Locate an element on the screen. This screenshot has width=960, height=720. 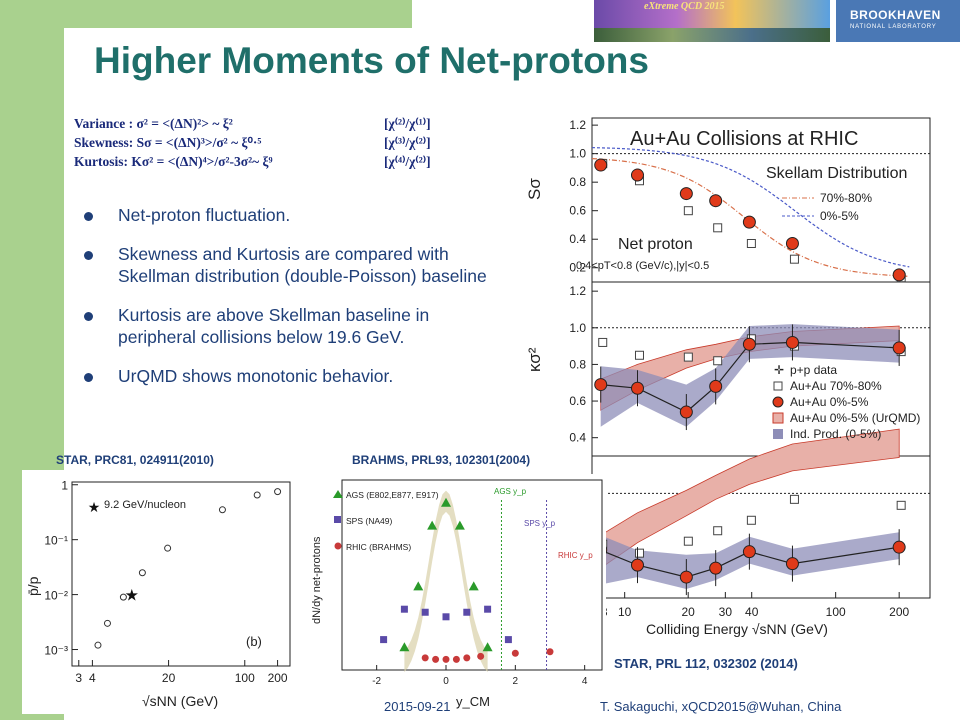
logo-main-text: BROOKHAVEN is located at coordinates (895, 15).